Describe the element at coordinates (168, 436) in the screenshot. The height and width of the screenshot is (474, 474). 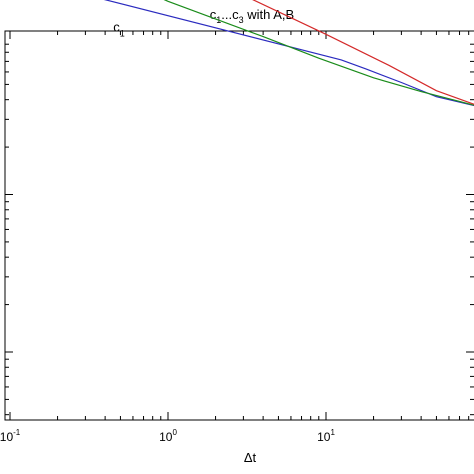
I see `x-tick-label: 10⁰` at that location.